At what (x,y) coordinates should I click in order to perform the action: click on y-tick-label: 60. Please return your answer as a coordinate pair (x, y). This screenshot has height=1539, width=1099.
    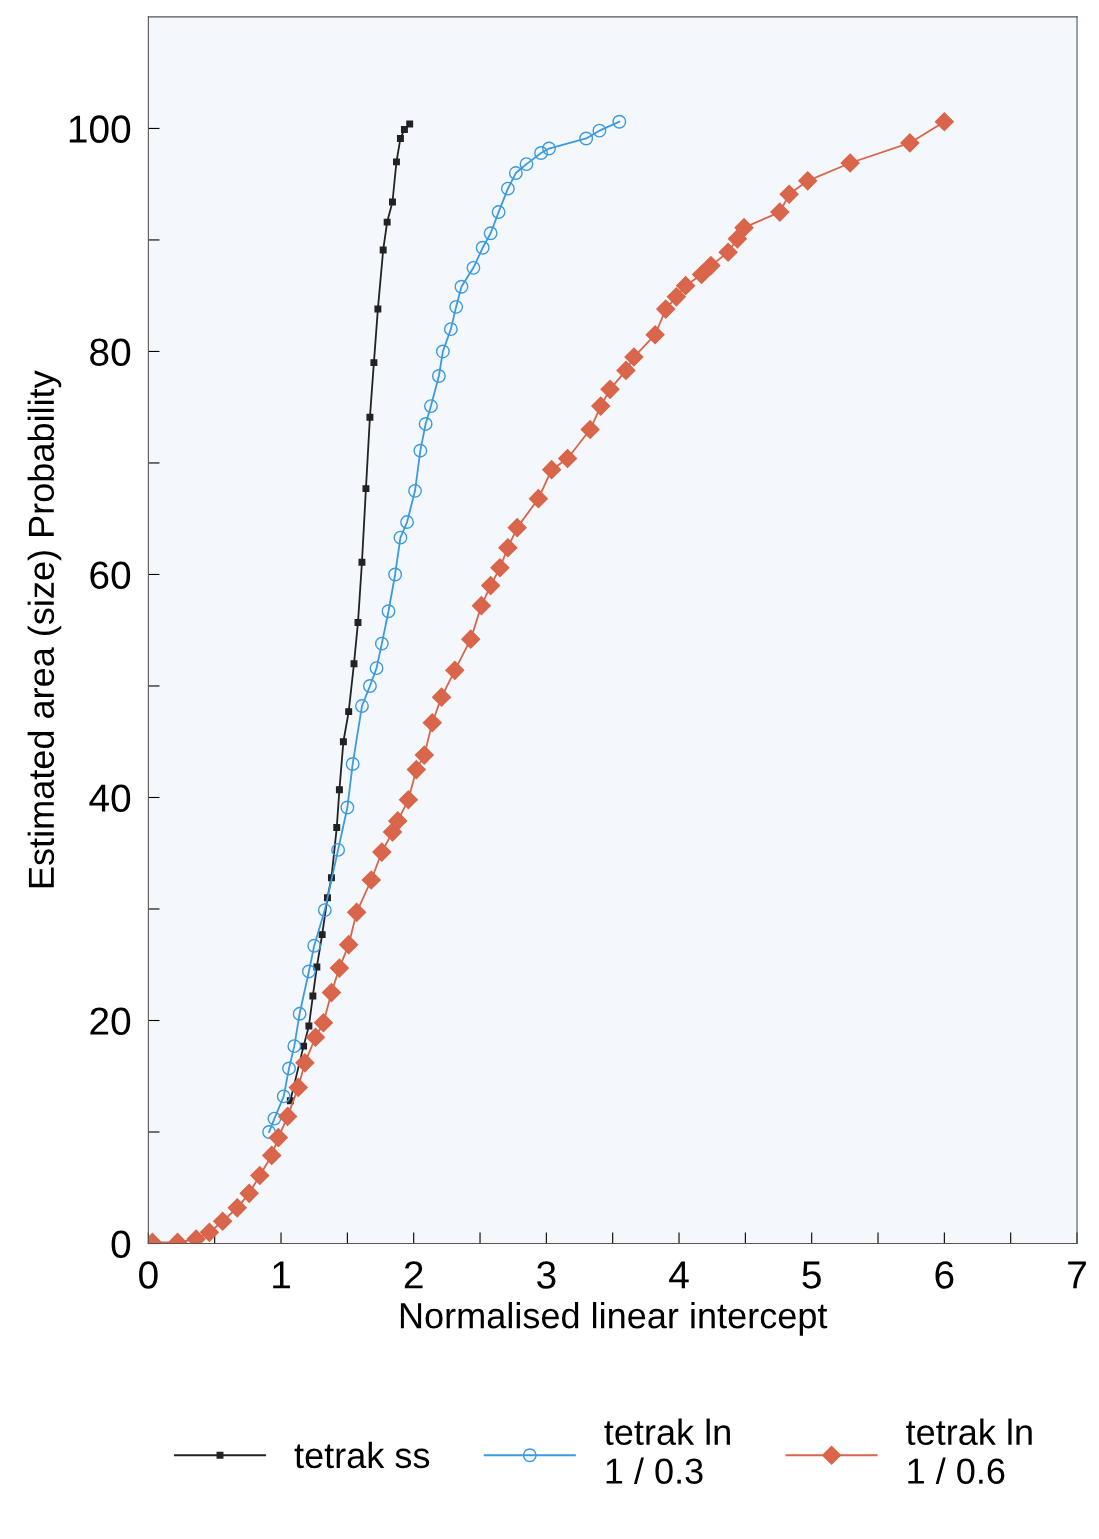
    Looking at the image, I should click on (110, 575).